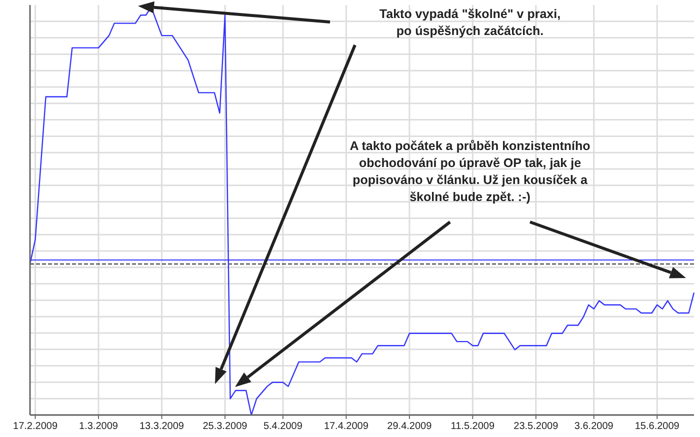 The width and height of the screenshot is (700, 437). What do you see at coordinates (536, 426) in the screenshot?
I see `x-tick-label: 23.5.2009` at bounding box center [536, 426].